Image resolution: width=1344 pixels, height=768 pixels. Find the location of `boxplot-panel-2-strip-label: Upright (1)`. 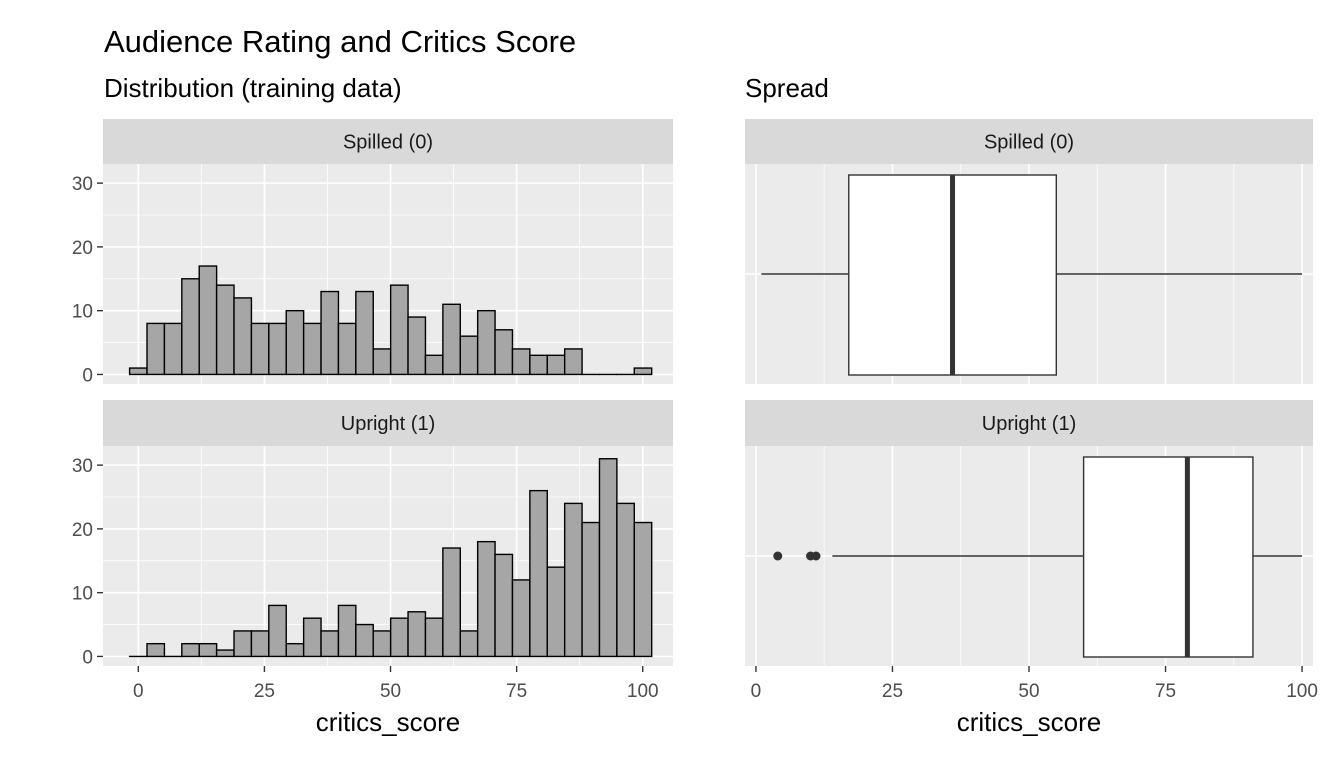

boxplot-panel-2-strip-label: Upright (1) is located at coordinates (1029, 424).